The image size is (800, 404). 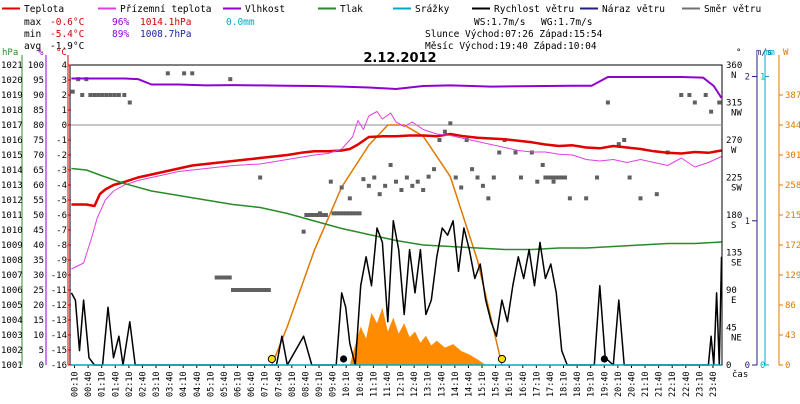 I want to click on solar-tick-label: 43, so click(x=790, y=336).